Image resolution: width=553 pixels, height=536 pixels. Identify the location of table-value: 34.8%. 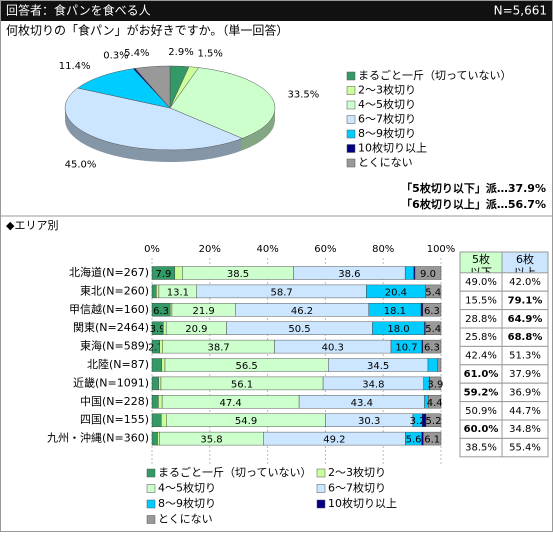
(525, 429).